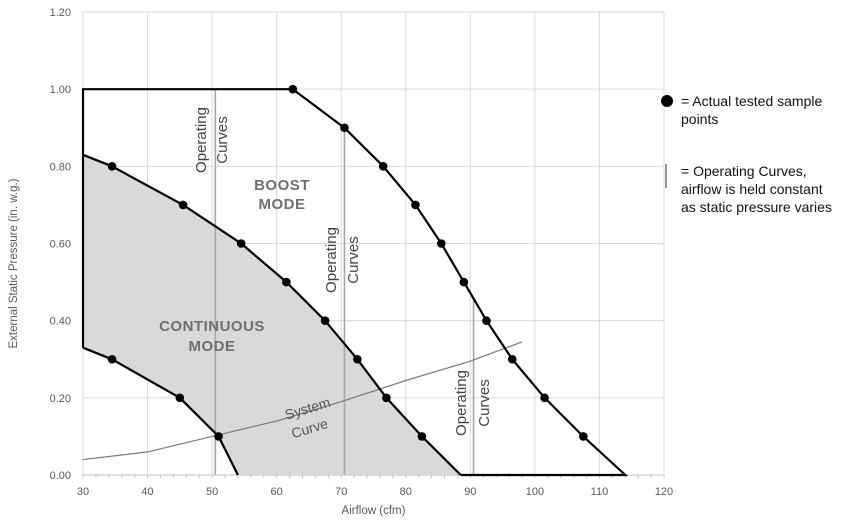  Describe the element at coordinates (212, 326) in the screenshot. I see `continuous-label-line1: CONTINUOUS` at that location.